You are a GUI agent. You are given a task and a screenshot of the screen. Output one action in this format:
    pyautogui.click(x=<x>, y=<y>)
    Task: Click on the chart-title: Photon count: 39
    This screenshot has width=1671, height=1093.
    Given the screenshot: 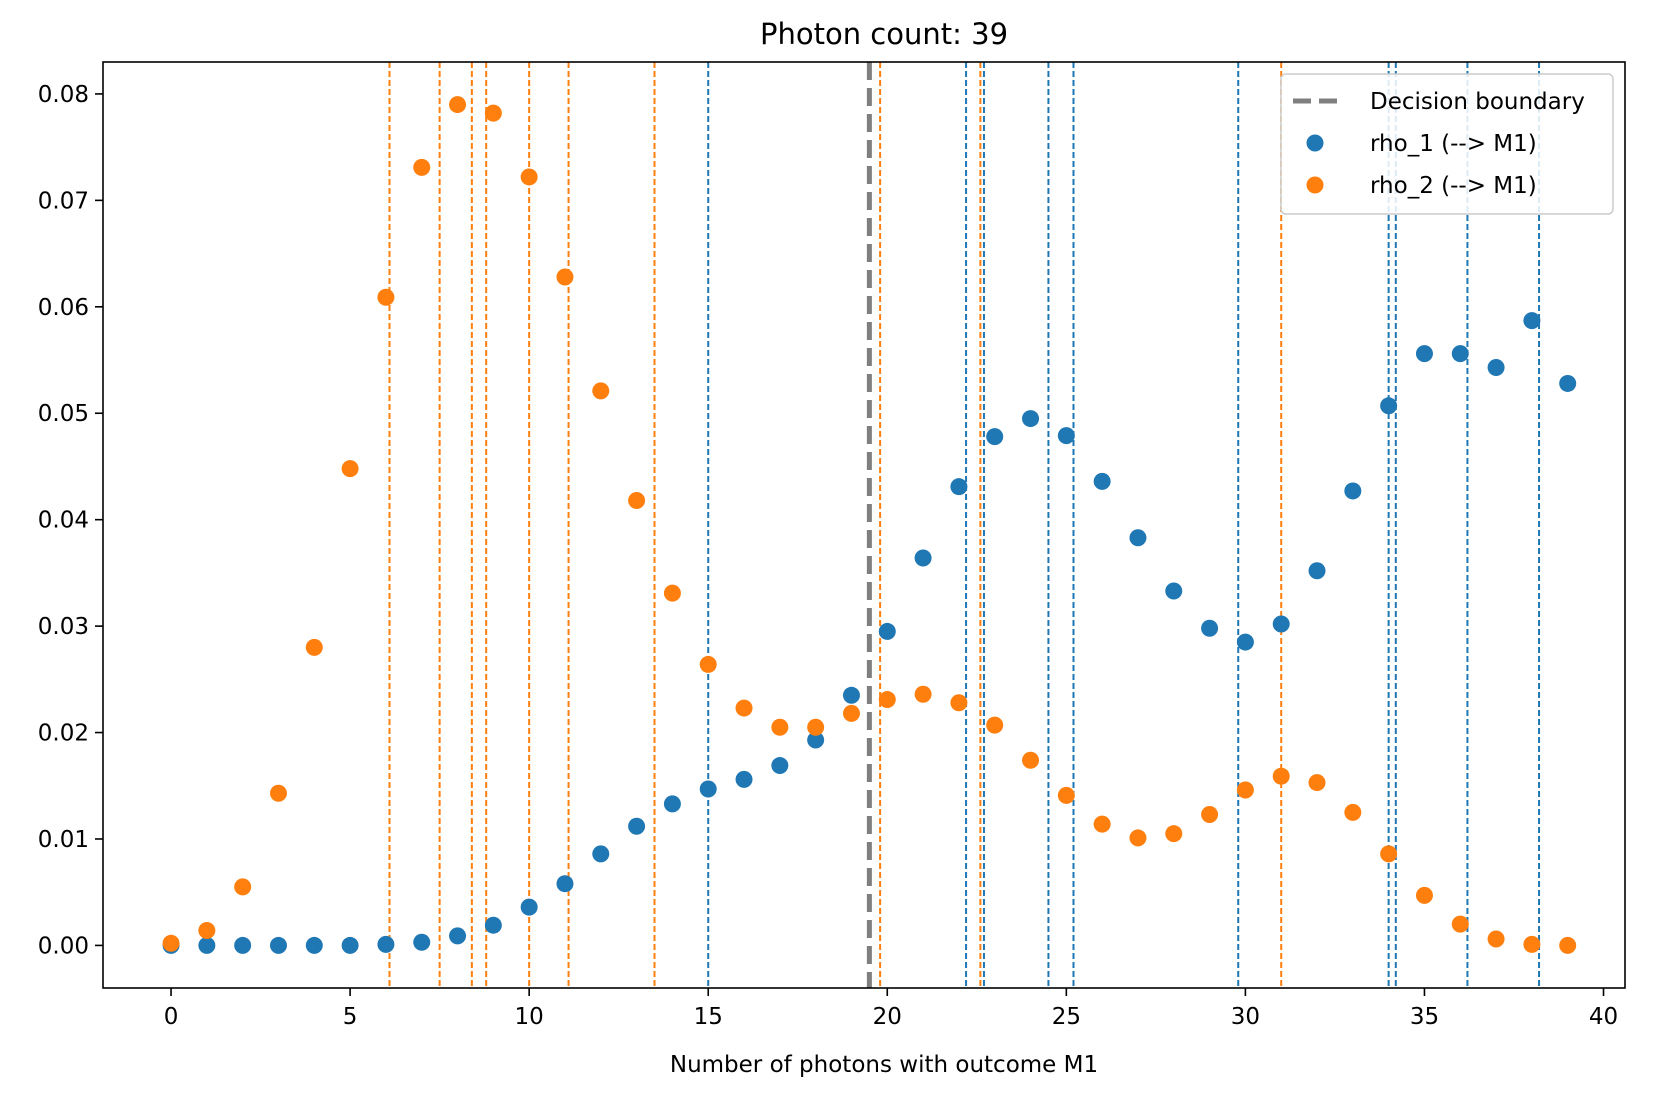 What is the action you would take?
    pyautogui.click(x=884, y=34)
    